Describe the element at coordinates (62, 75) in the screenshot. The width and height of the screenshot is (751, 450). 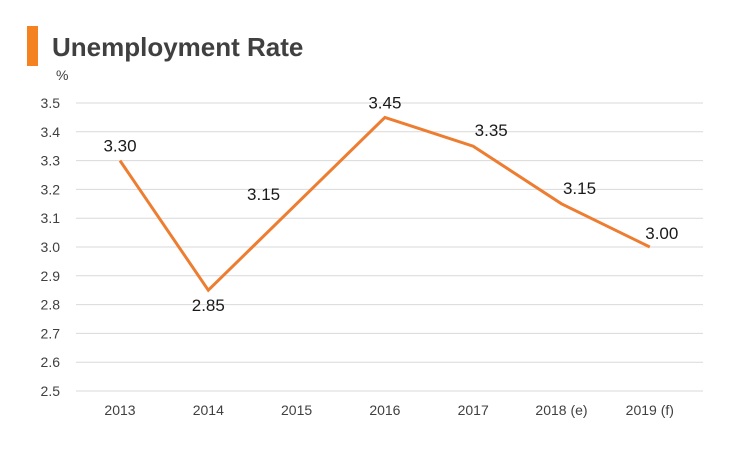
I see `y-axis-unit-label: %` at that location.